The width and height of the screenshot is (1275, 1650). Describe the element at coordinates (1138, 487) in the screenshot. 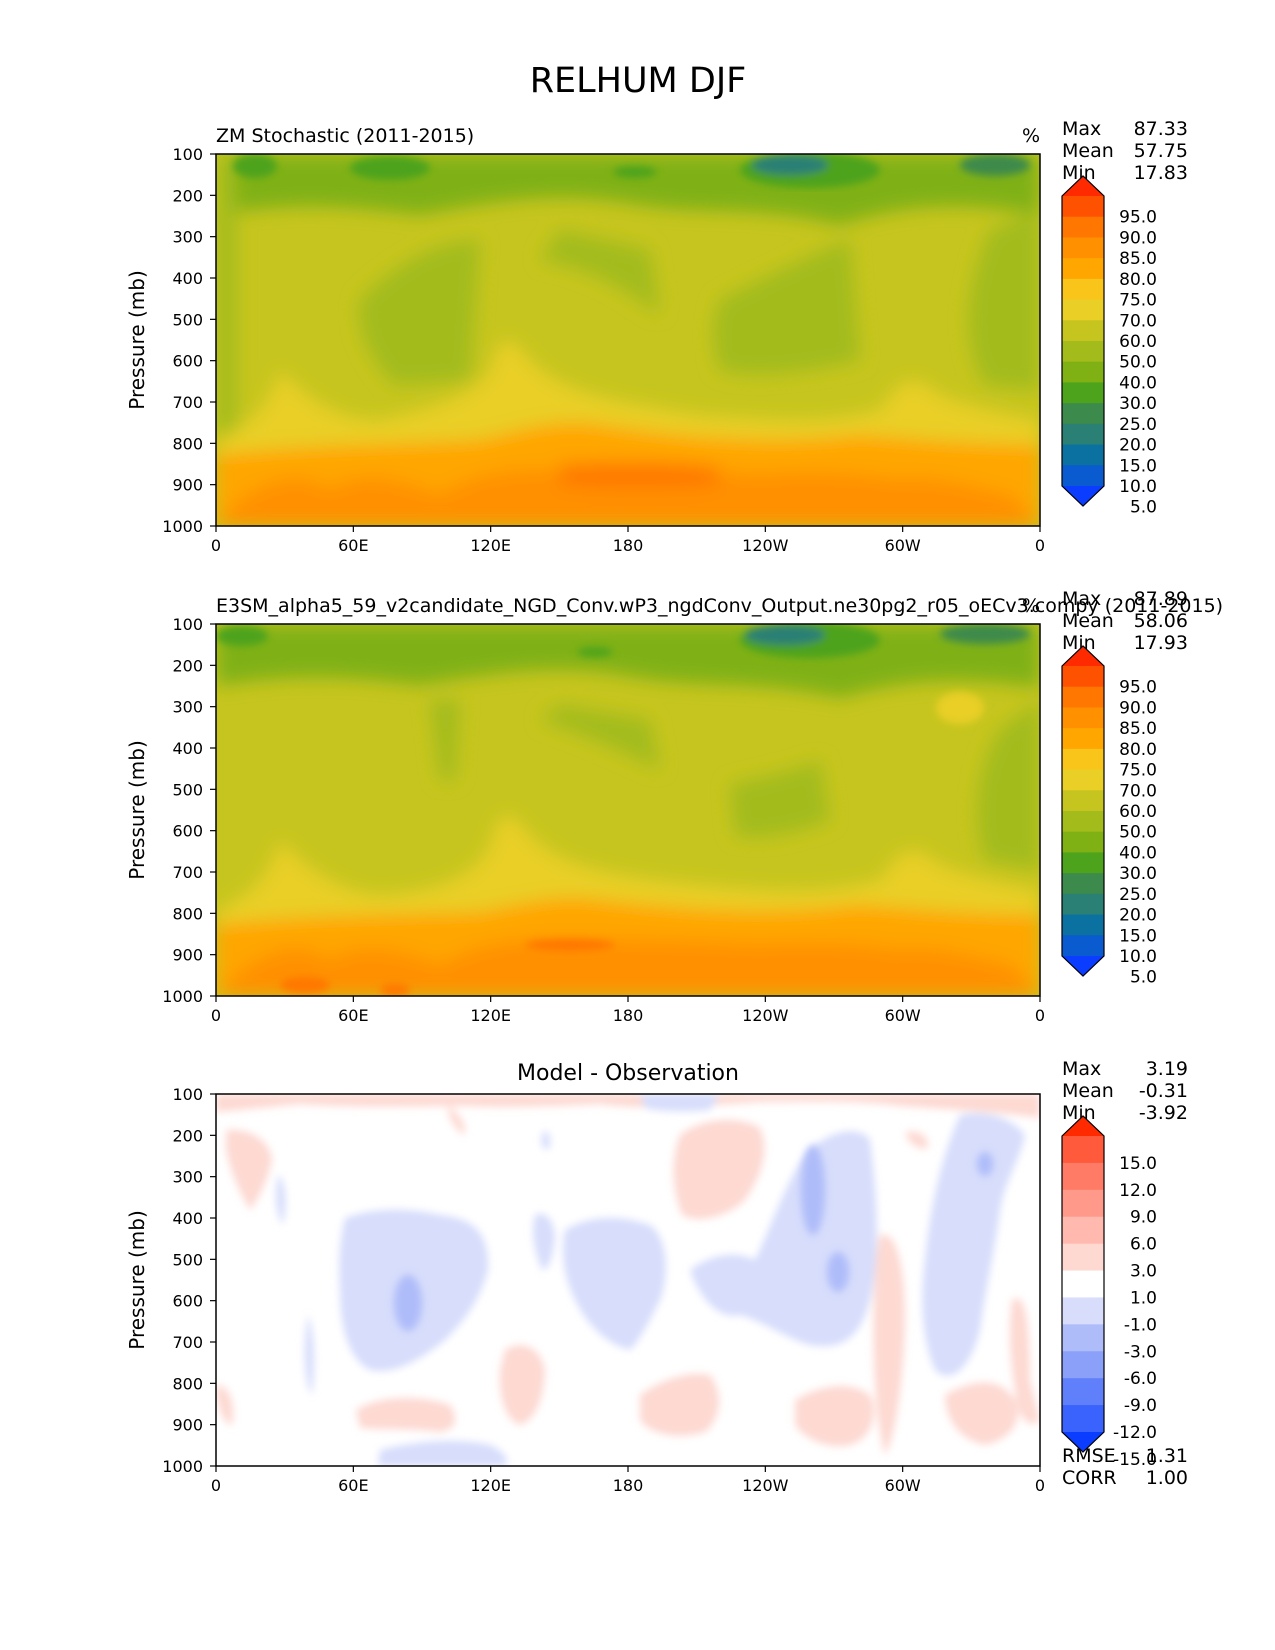

I see `colorbar-level-label: 10.0` at that location.